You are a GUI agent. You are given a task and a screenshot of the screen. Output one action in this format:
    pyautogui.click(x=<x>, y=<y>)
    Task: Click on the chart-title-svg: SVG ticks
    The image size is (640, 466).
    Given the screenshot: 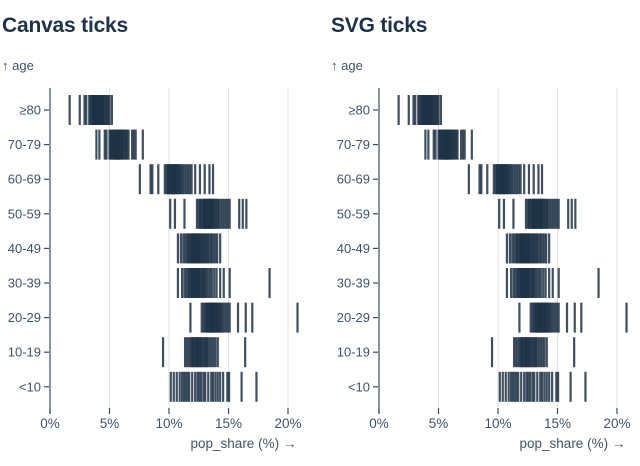 What is the action you would take?
    pyautogui.click(x=379, y=25)
    